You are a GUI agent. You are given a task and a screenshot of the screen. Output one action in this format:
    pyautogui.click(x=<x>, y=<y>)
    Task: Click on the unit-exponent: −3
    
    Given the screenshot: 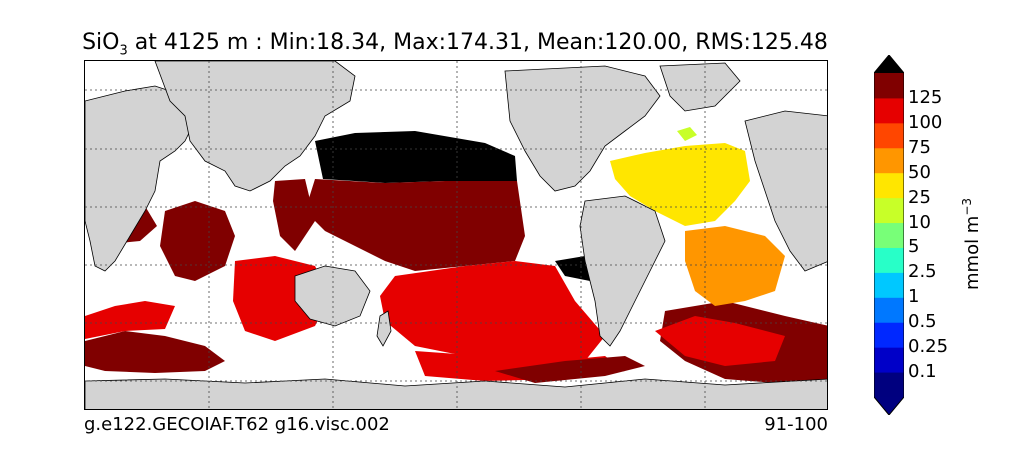 What is the action you would take?
    pyautogui.click(x=967, y=206)
    